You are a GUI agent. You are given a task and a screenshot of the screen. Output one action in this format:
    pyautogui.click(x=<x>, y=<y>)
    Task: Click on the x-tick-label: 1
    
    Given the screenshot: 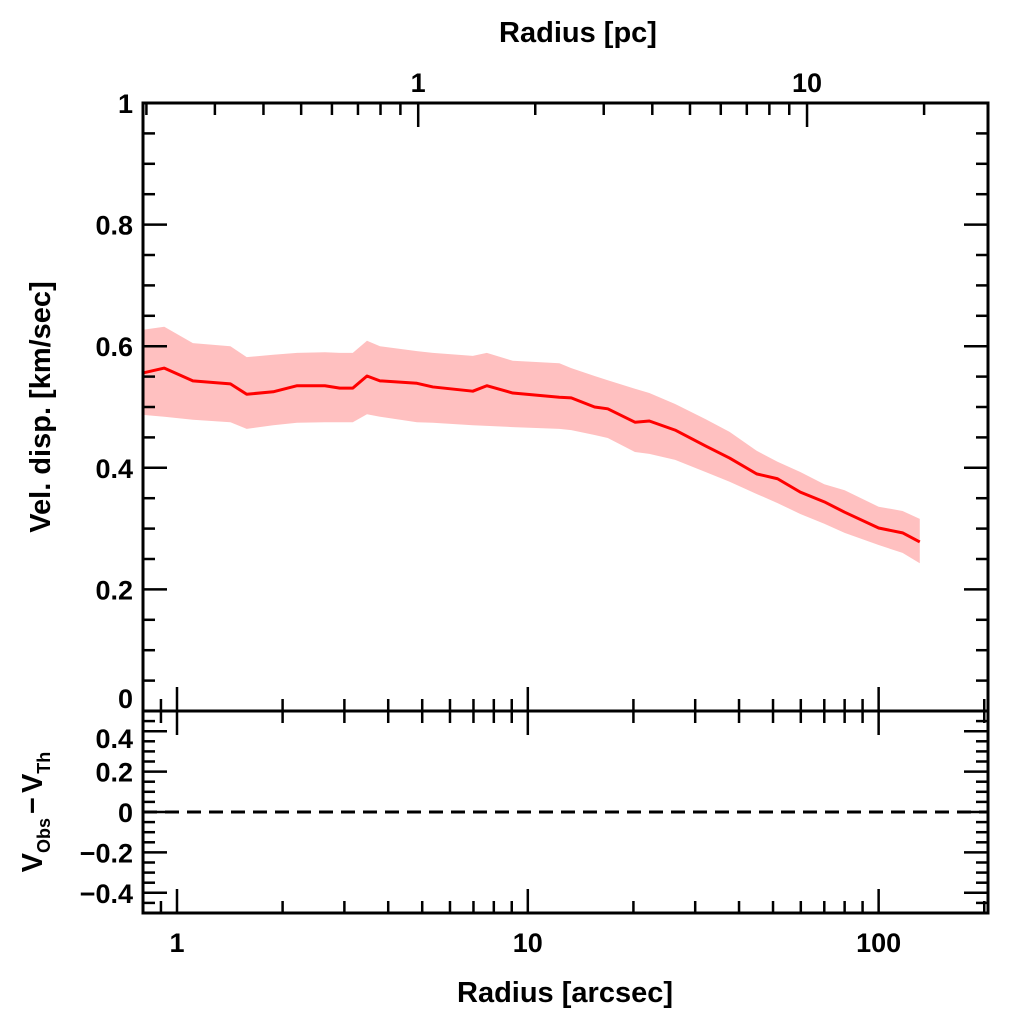 What is the action you would take?
    pyautogui.click(x=176, y=943)
    